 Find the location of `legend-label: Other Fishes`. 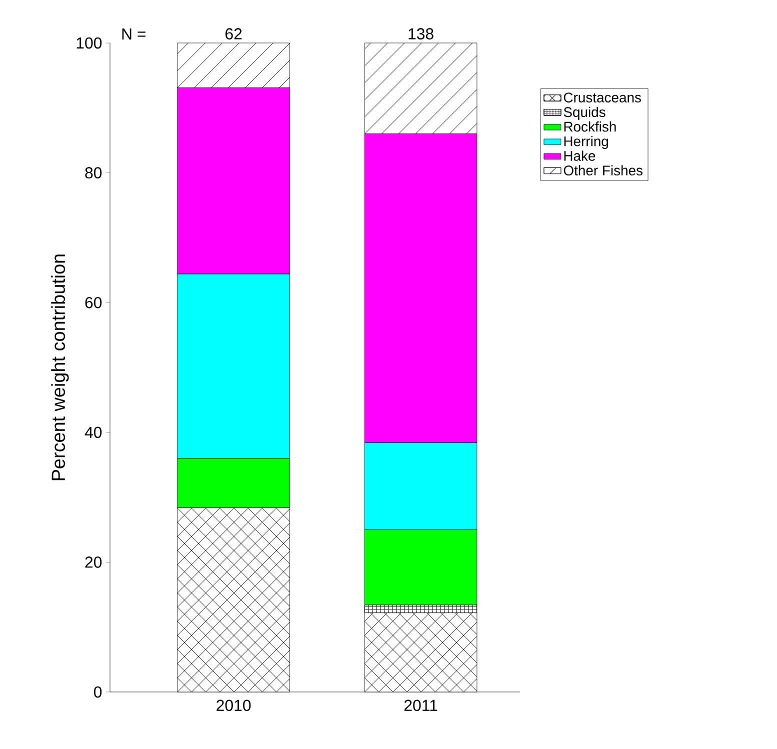

legend-label: Other Fishes is located at coordinates (603, 170).